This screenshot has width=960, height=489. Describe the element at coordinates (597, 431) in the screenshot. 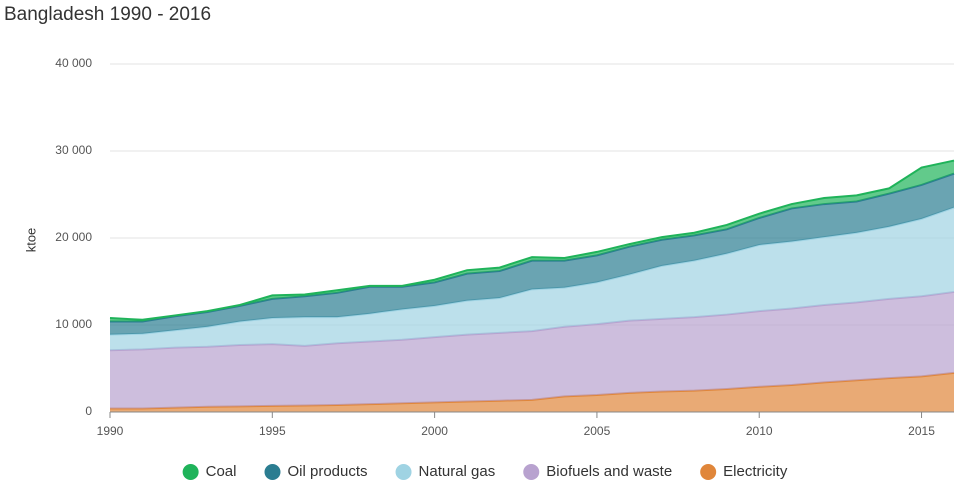

I see `x-tick-label: 2005` at that location.